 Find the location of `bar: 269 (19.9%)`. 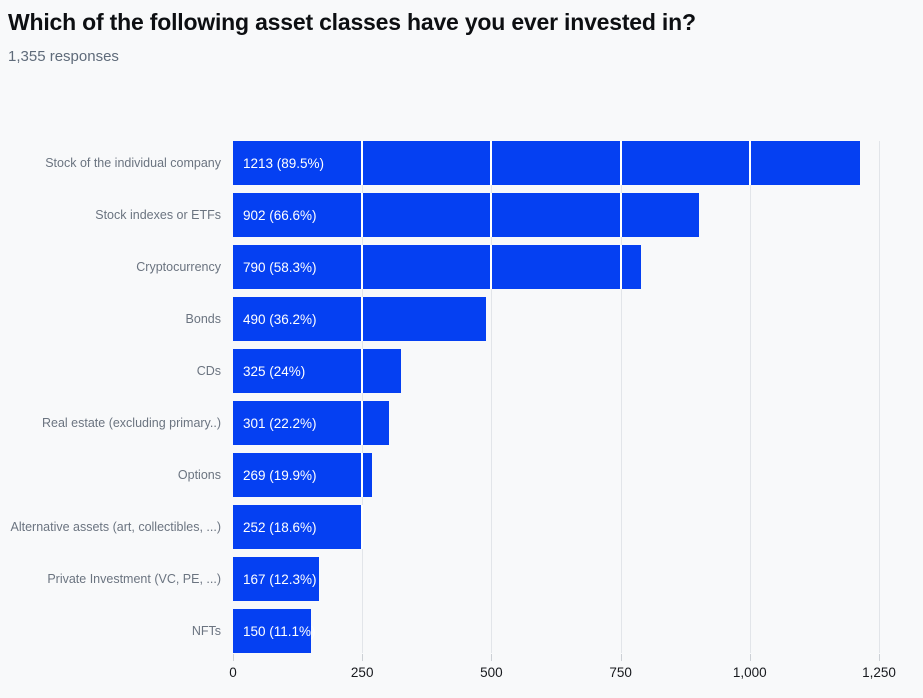

bar: 269 (19.9%) is located at coordinates (303, 475).